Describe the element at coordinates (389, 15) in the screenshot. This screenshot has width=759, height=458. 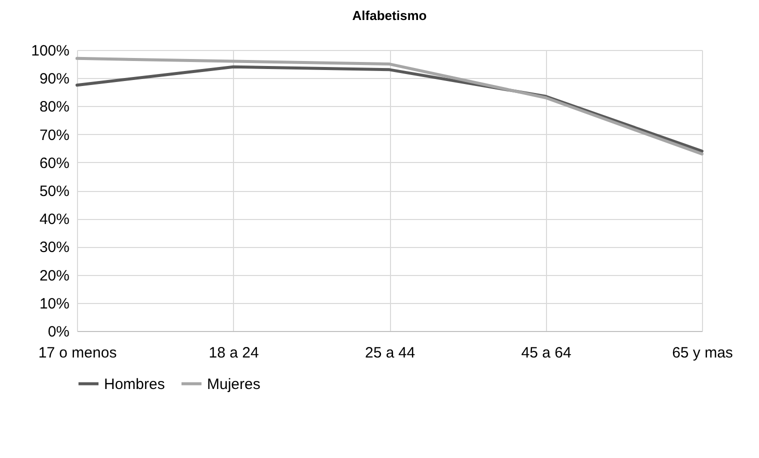
I see `chart-title: Alfabetismo` at that location.